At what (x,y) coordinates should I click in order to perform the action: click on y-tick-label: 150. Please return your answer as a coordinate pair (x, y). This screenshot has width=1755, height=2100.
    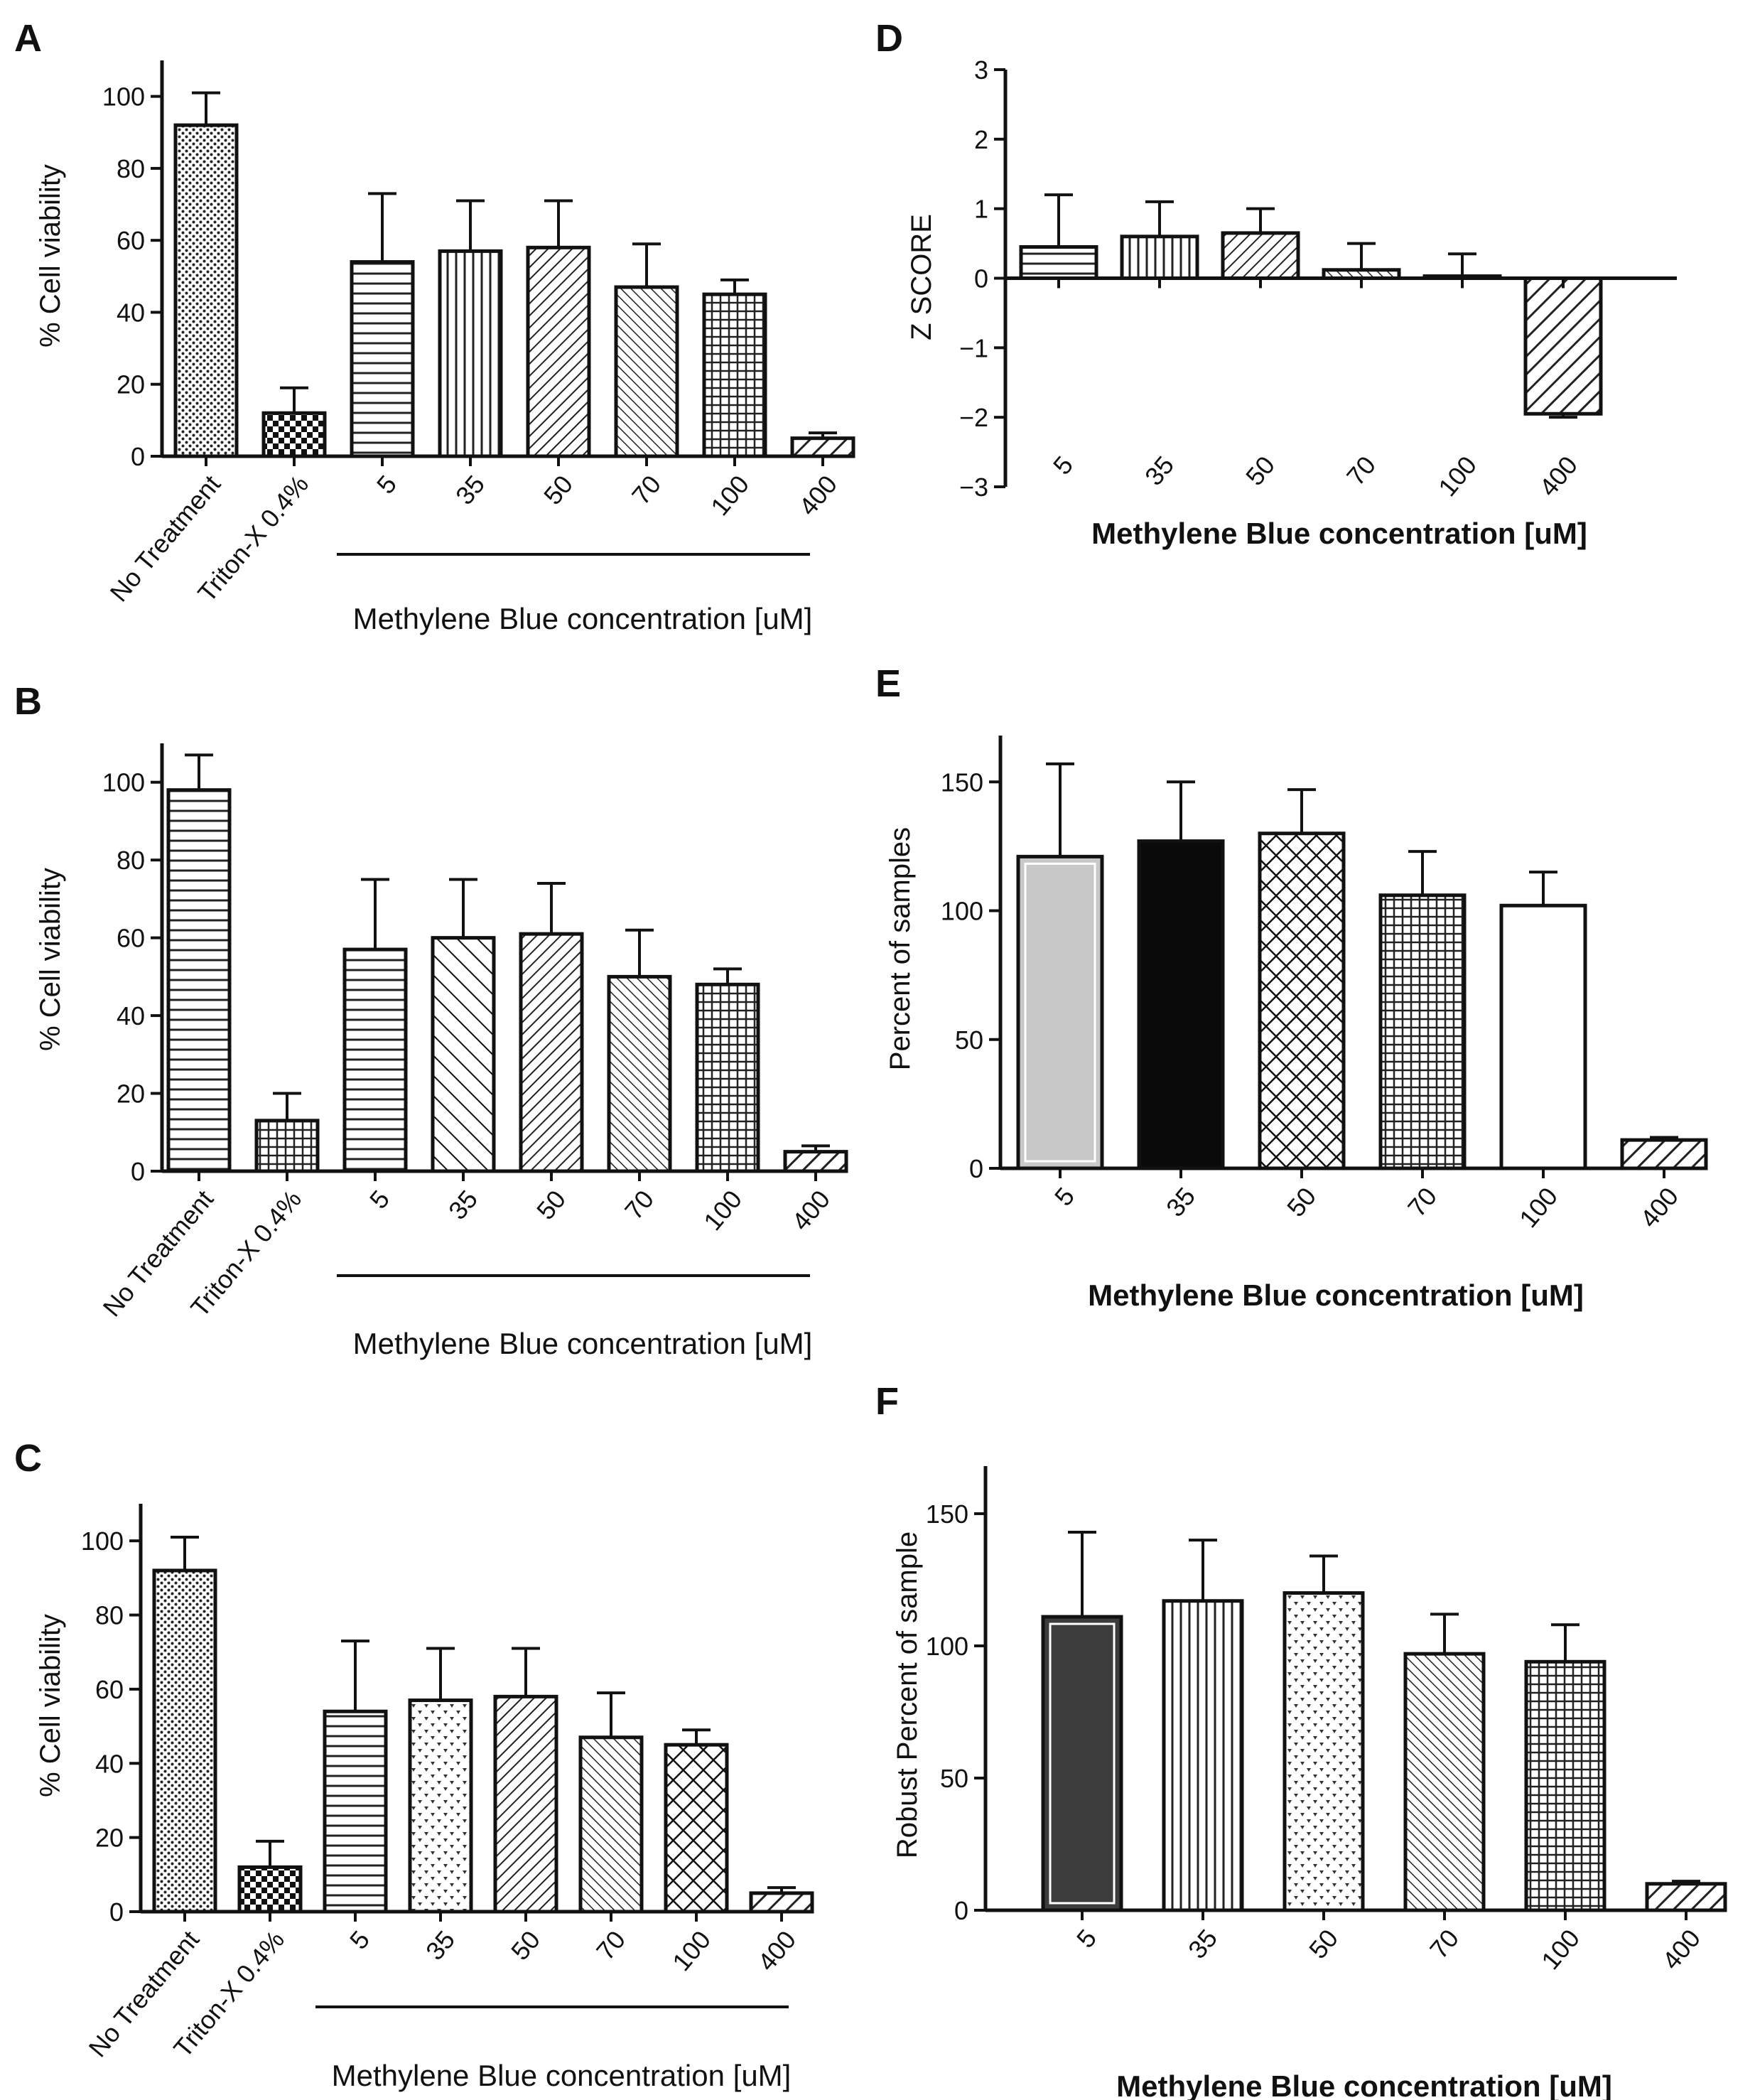
    Looking at the image, I should click on (962, 783).